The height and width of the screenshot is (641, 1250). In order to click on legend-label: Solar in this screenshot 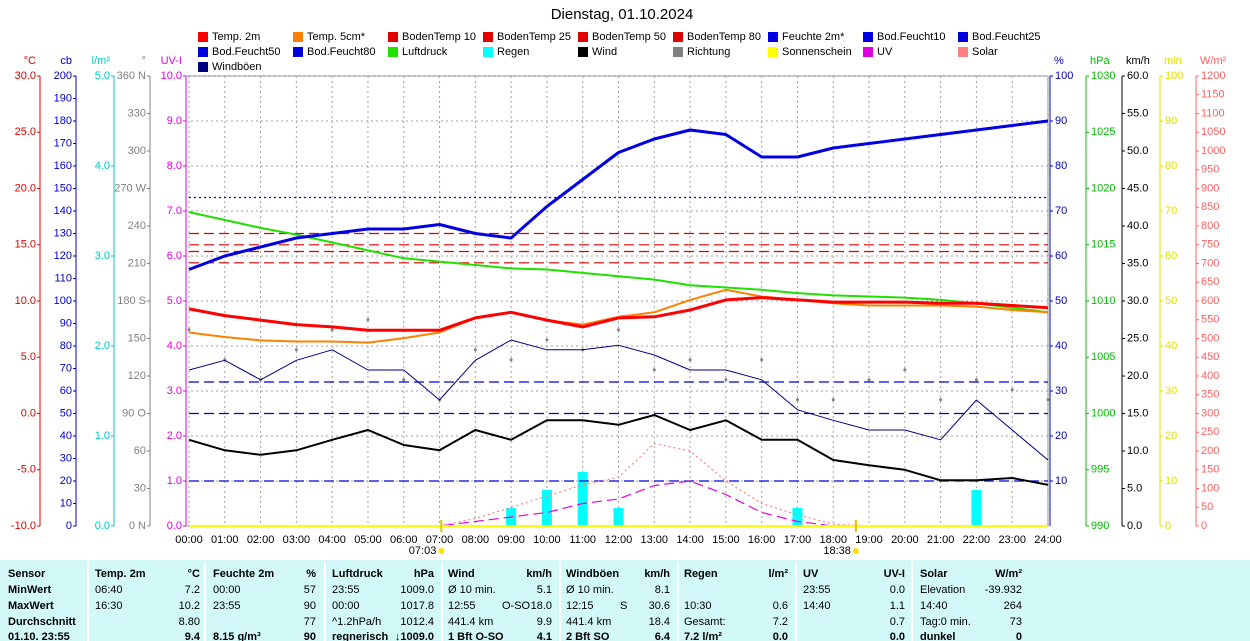, I will do `click(985, 52)`.